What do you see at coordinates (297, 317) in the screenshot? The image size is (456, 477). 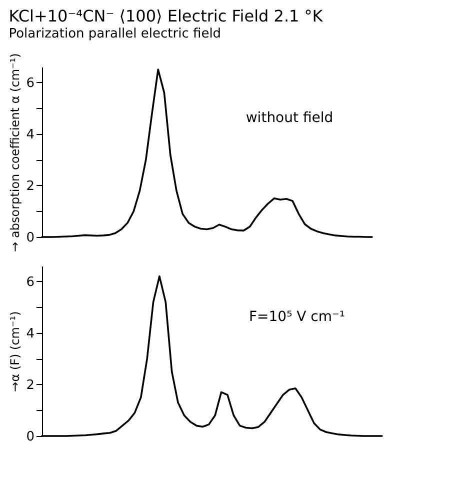 I see `annotation: F=10⁵ V cm⁻¹` at bounding box center [297, 317].